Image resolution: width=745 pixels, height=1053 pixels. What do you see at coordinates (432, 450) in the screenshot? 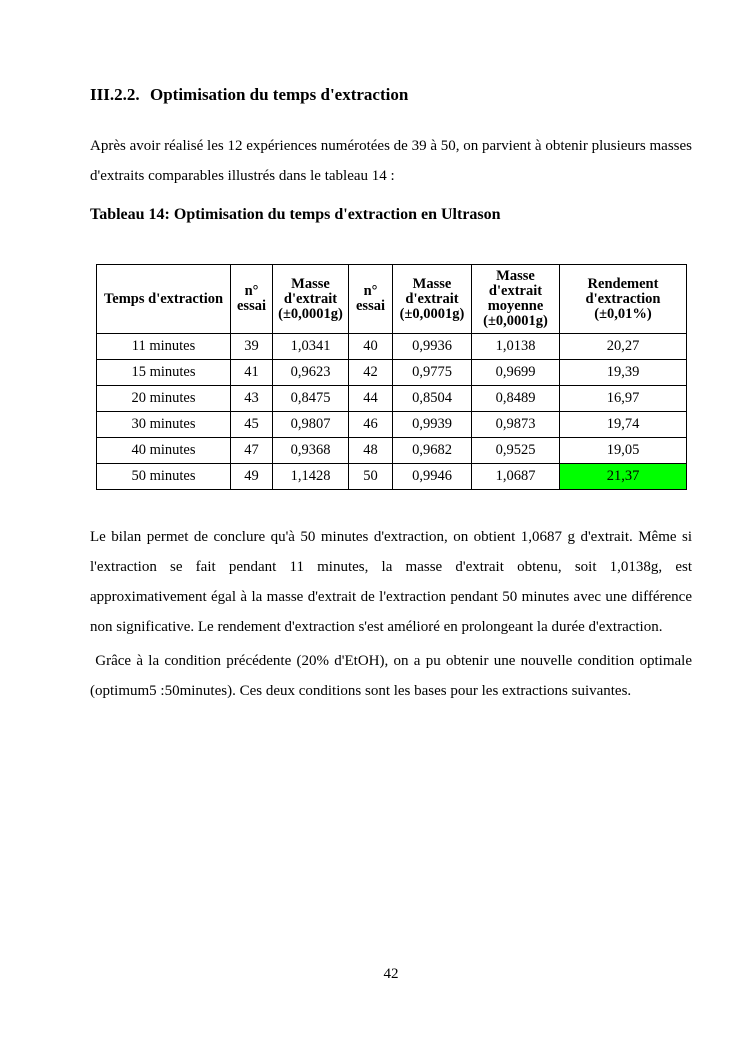
I see `table-cell: 0,9682` at bounding box center [432, 450].